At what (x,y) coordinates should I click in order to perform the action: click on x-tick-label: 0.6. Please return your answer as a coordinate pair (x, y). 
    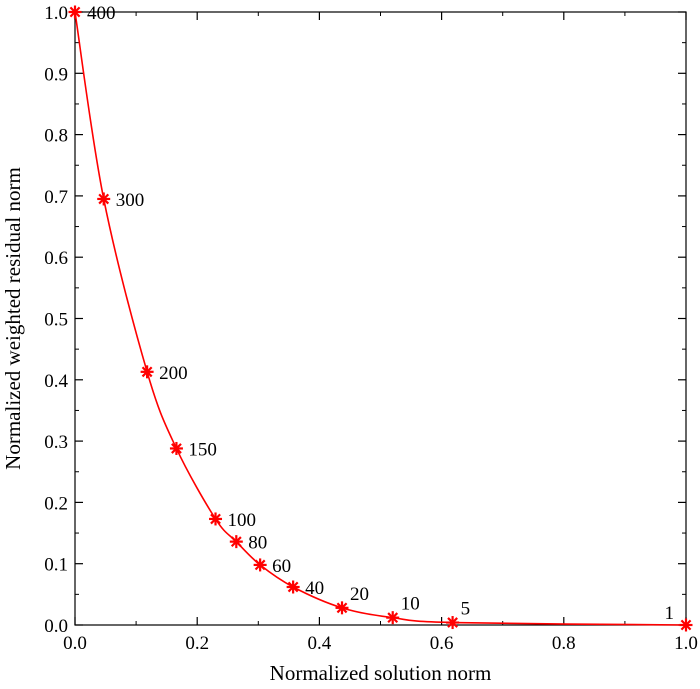
    Looking at the image, I should click on (442, 643).